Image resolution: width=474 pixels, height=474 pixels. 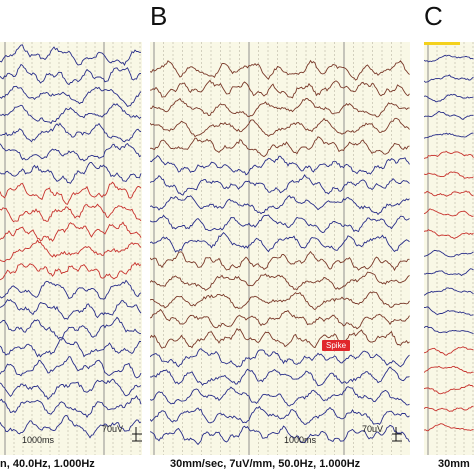 I want to click on time-scale-label-a: 1000ms, so click(x=38, y=440).